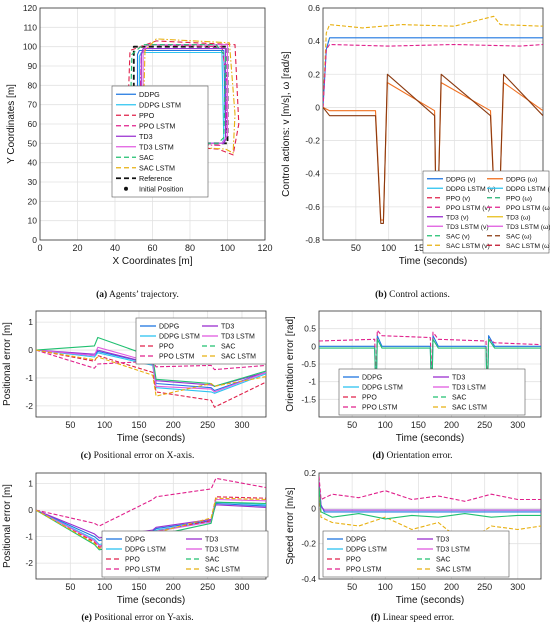 The width and height of the screenshot is (550, 629). I want to click on legend-label: SAC LSTM (v), so click(468, 246).